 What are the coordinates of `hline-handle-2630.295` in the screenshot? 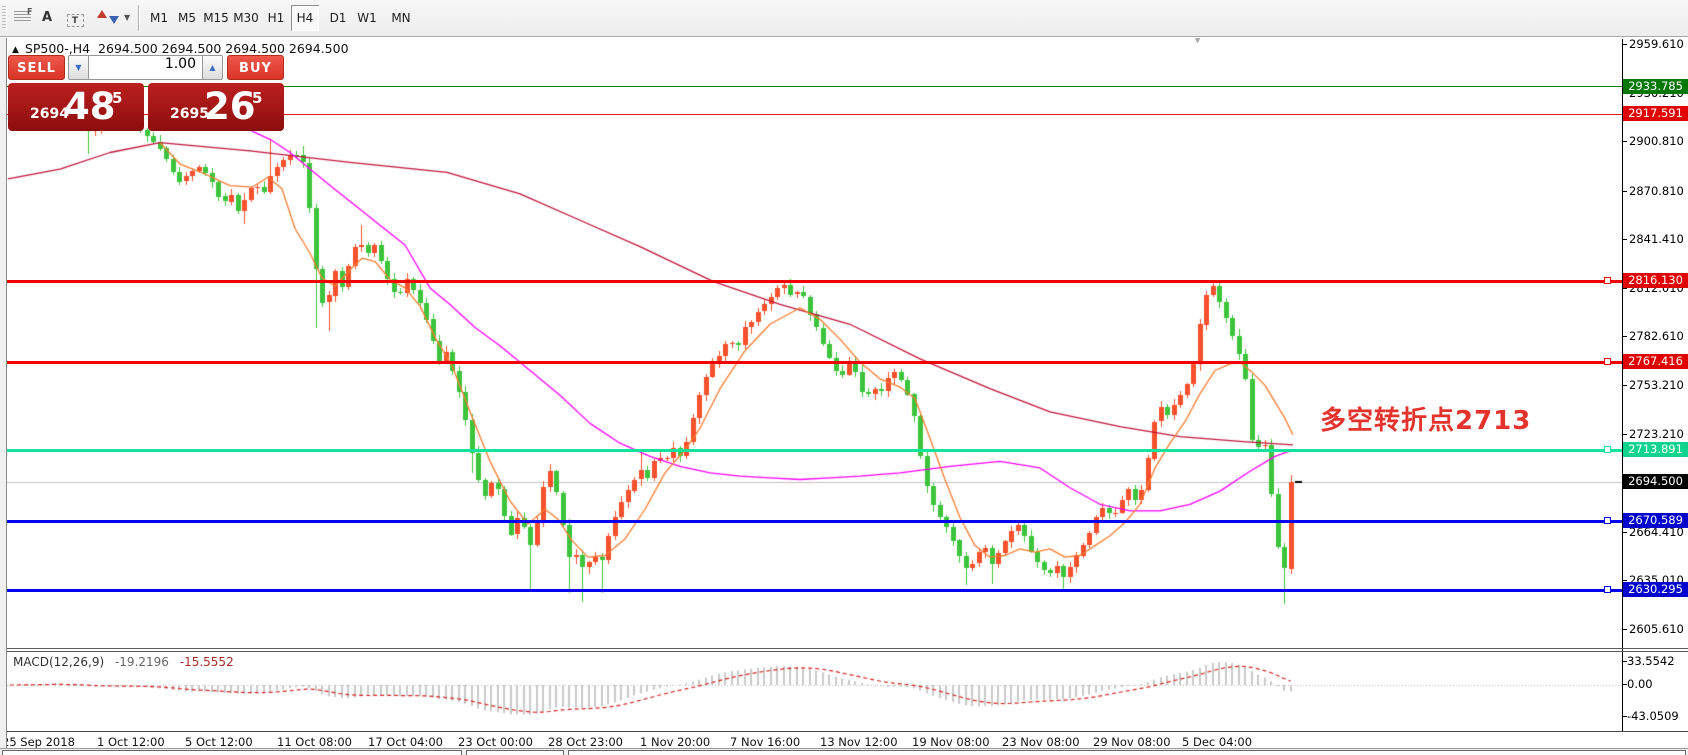 It's located at (1607, 589).